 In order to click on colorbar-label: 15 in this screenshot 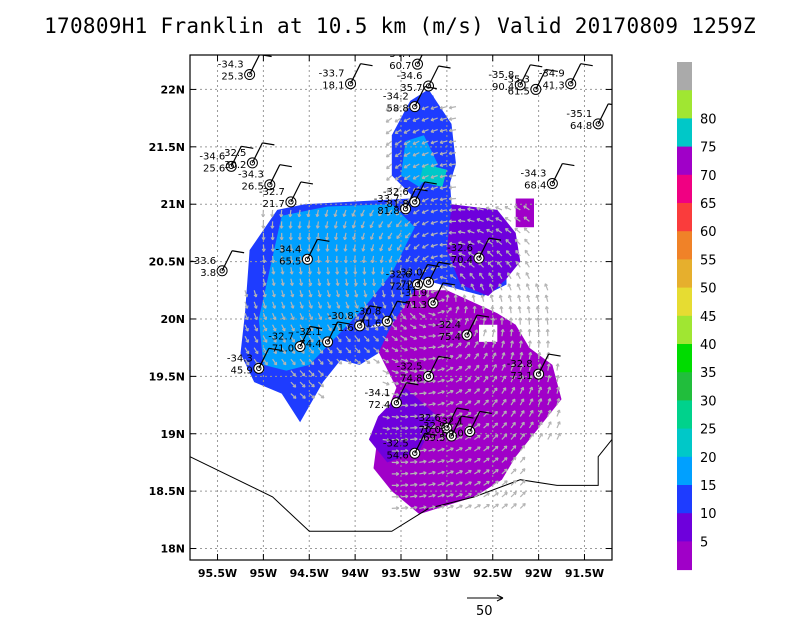, I will do `click(708, 486)`.